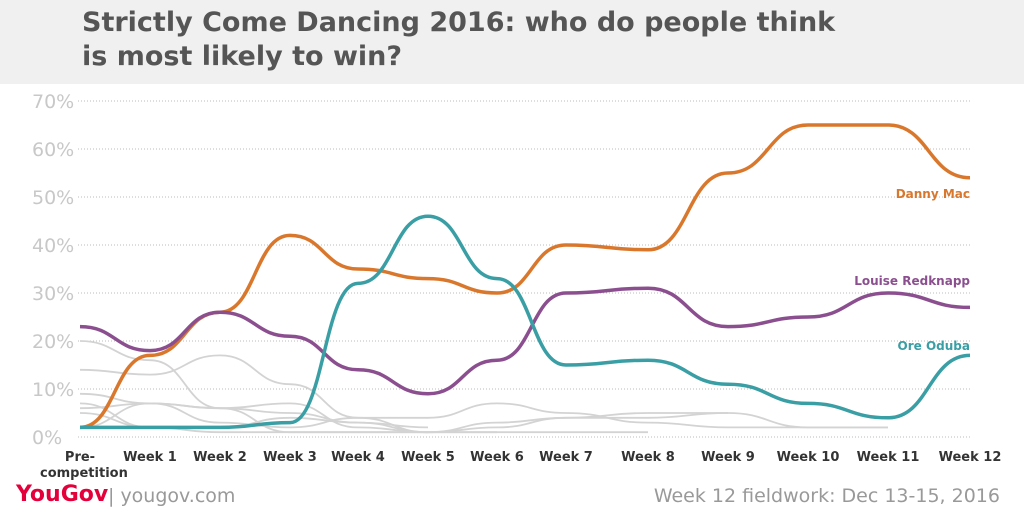 This screenshot has height=512, width=1024. Describe the element at coordinates (53, 246) in the screenshot. I see `y-tick-label: 40%` at that location.